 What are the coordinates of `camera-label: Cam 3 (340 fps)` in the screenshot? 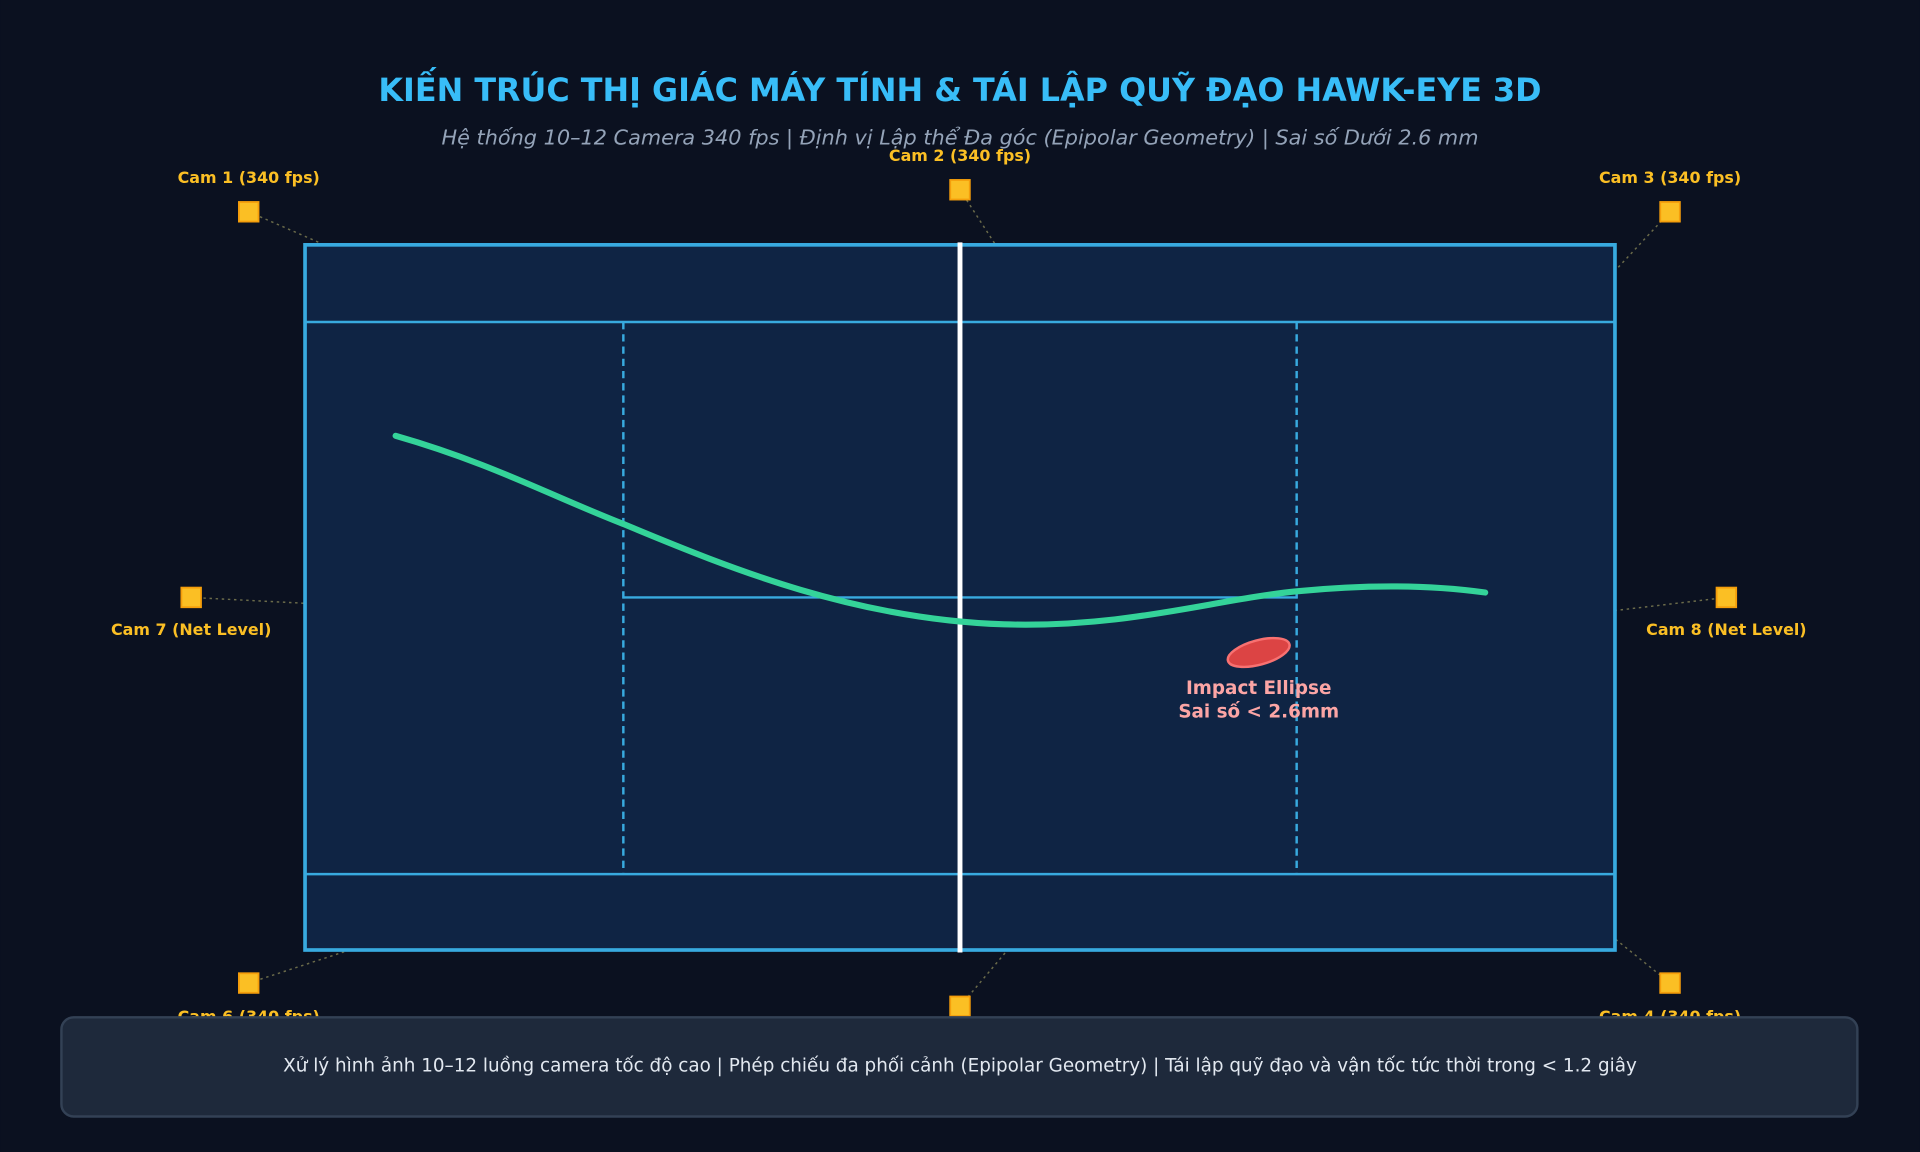 It's located at (1670, 177).